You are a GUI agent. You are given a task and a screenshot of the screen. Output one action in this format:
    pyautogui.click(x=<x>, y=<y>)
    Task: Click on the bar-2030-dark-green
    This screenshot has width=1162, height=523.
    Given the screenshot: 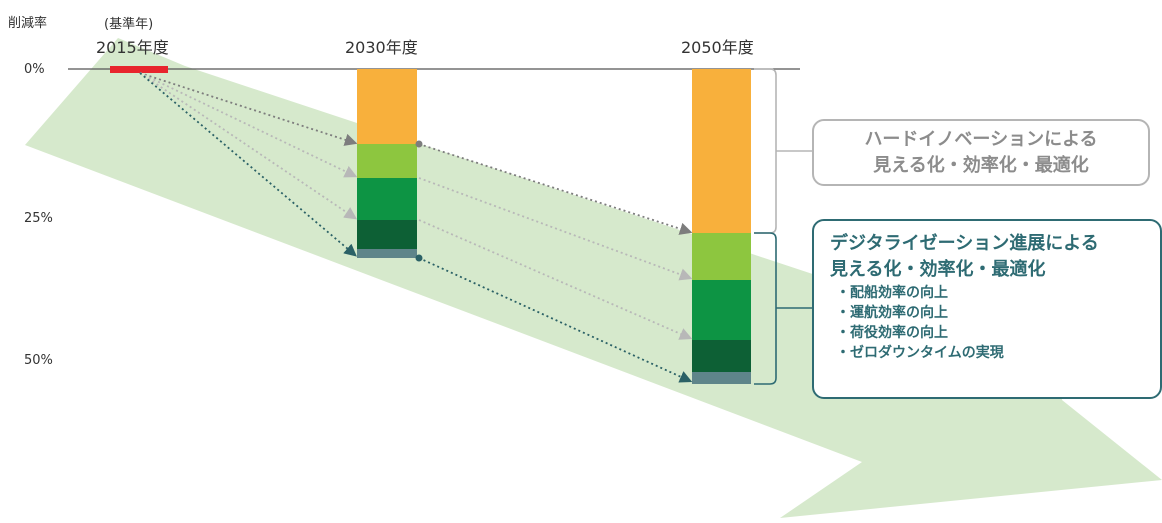 What is the action you would take?
    pyautogui.click(x=387, y=234)
    